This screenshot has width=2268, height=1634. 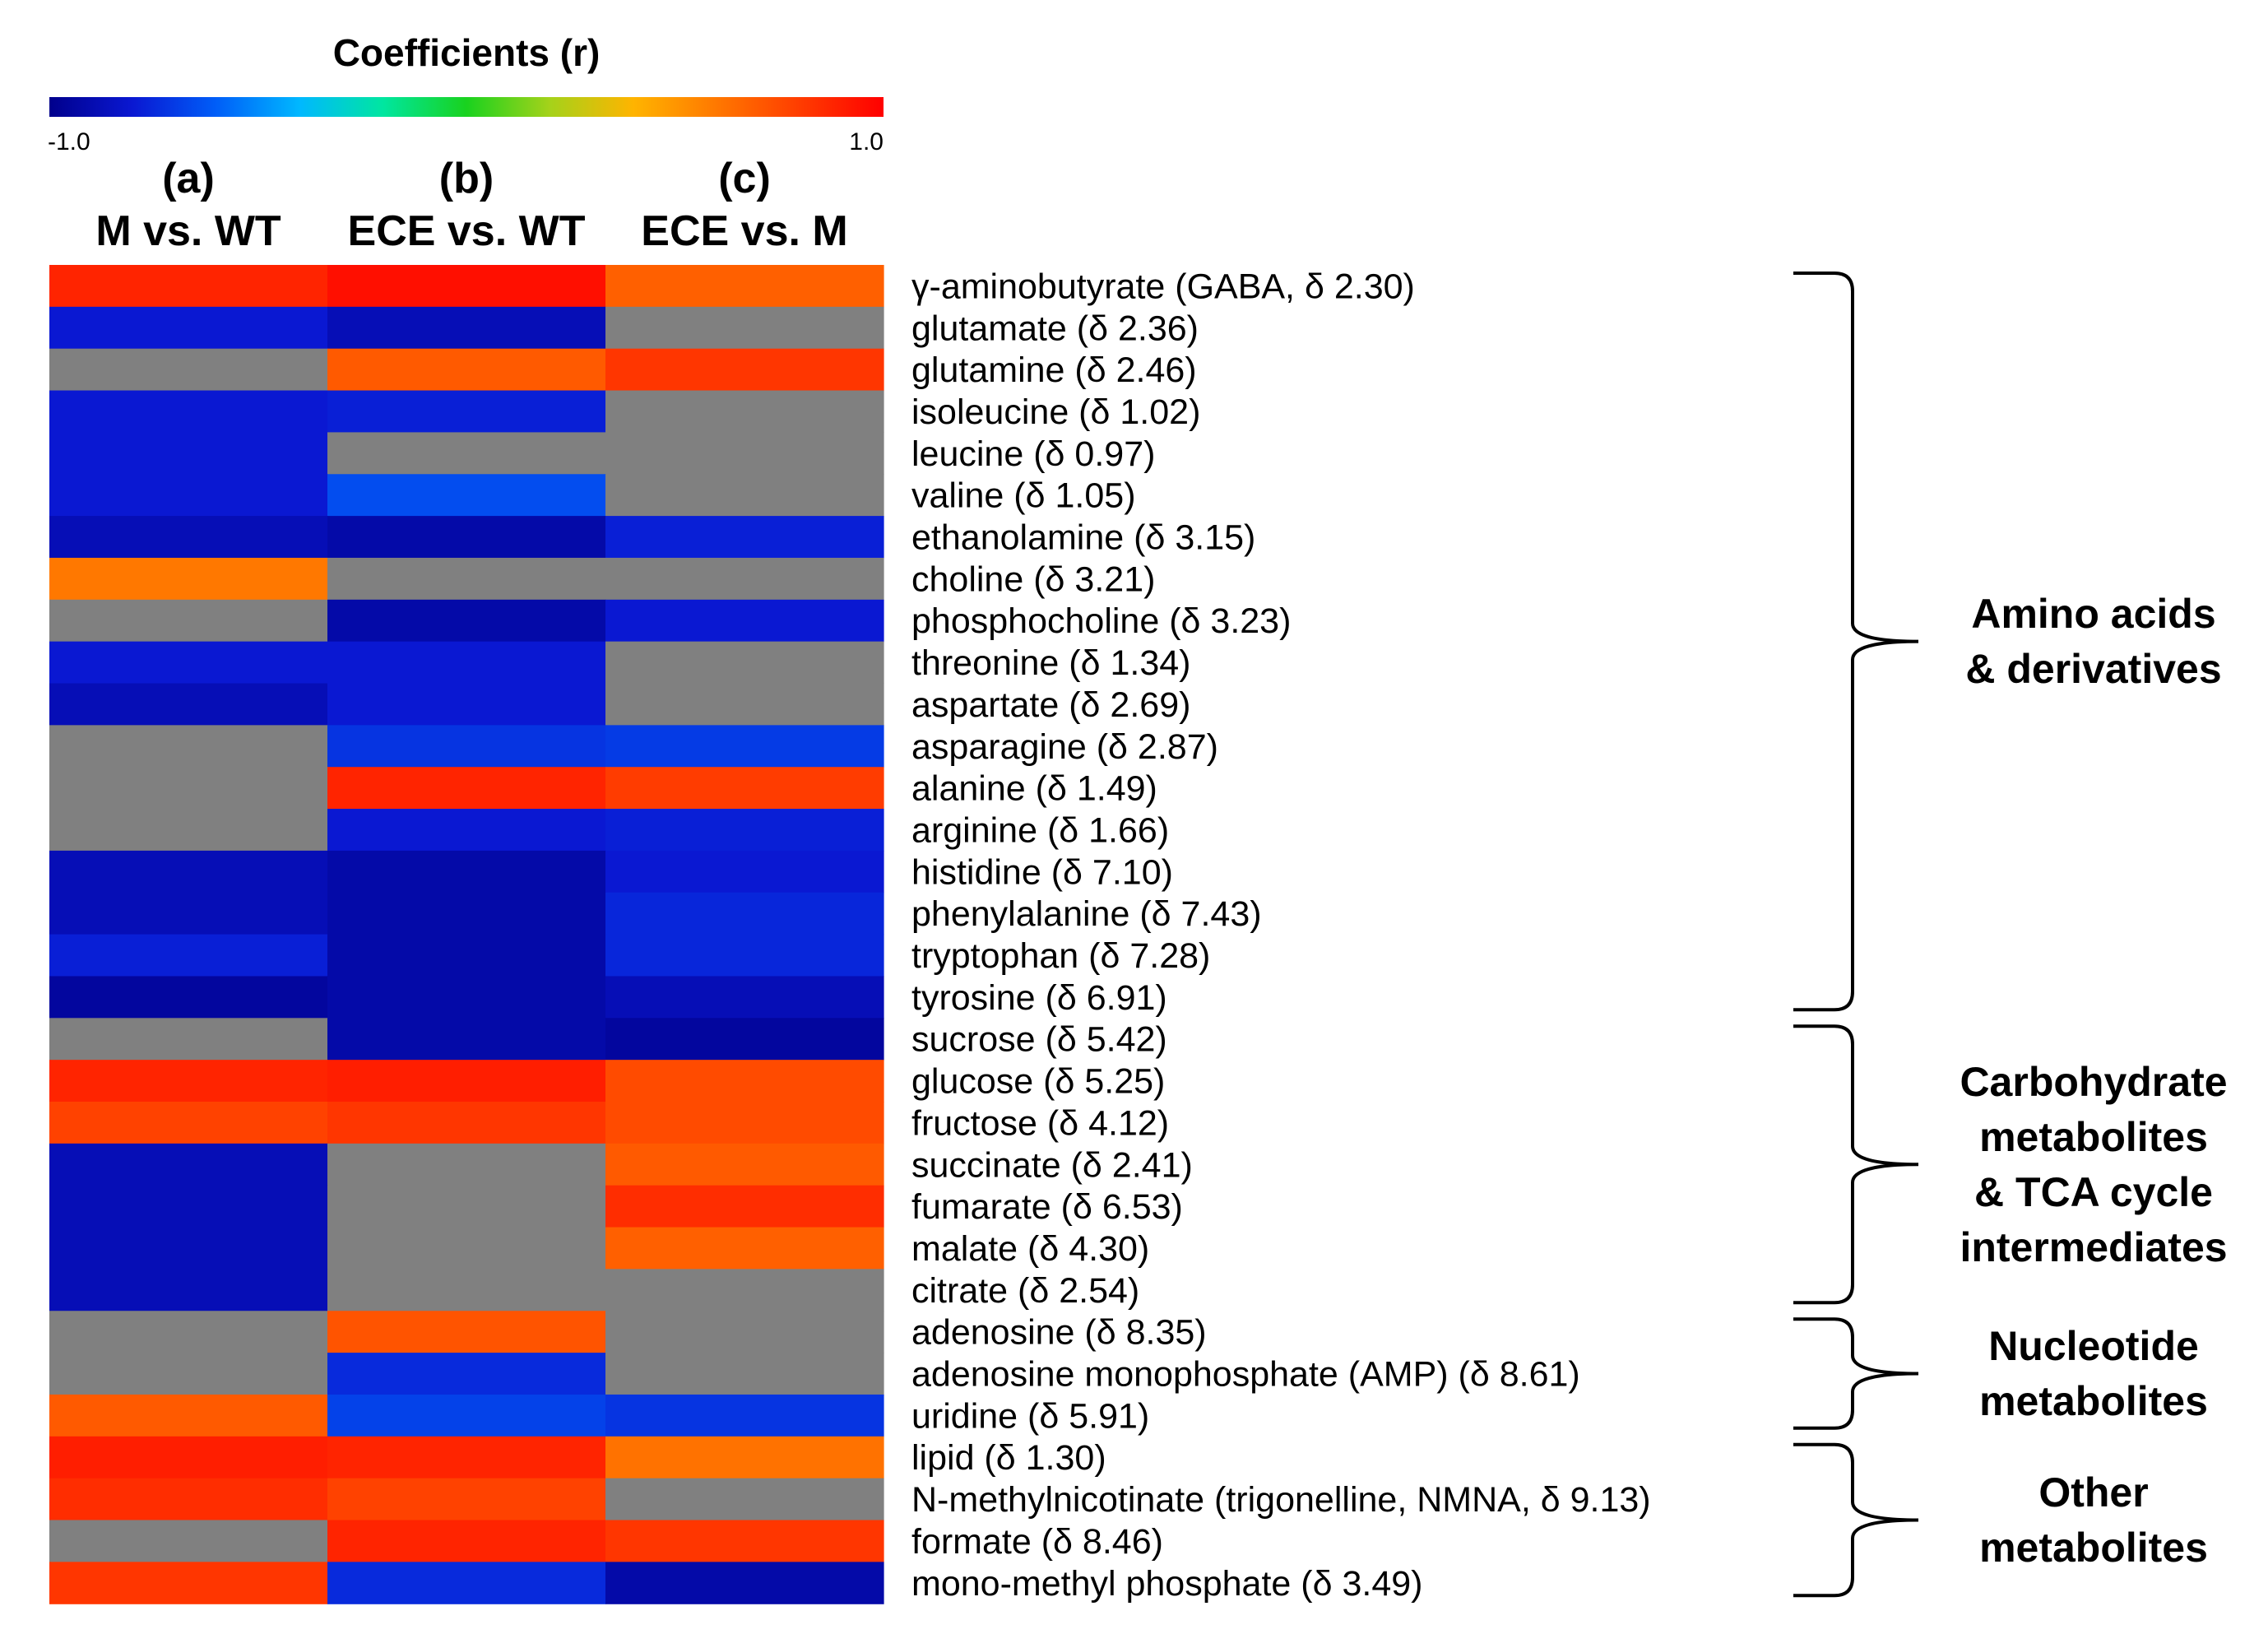 What do you see at coordinates (2093, 614) in the screenshot?
I see `group-label: Amino acids` at bounding box center [2093, 614].